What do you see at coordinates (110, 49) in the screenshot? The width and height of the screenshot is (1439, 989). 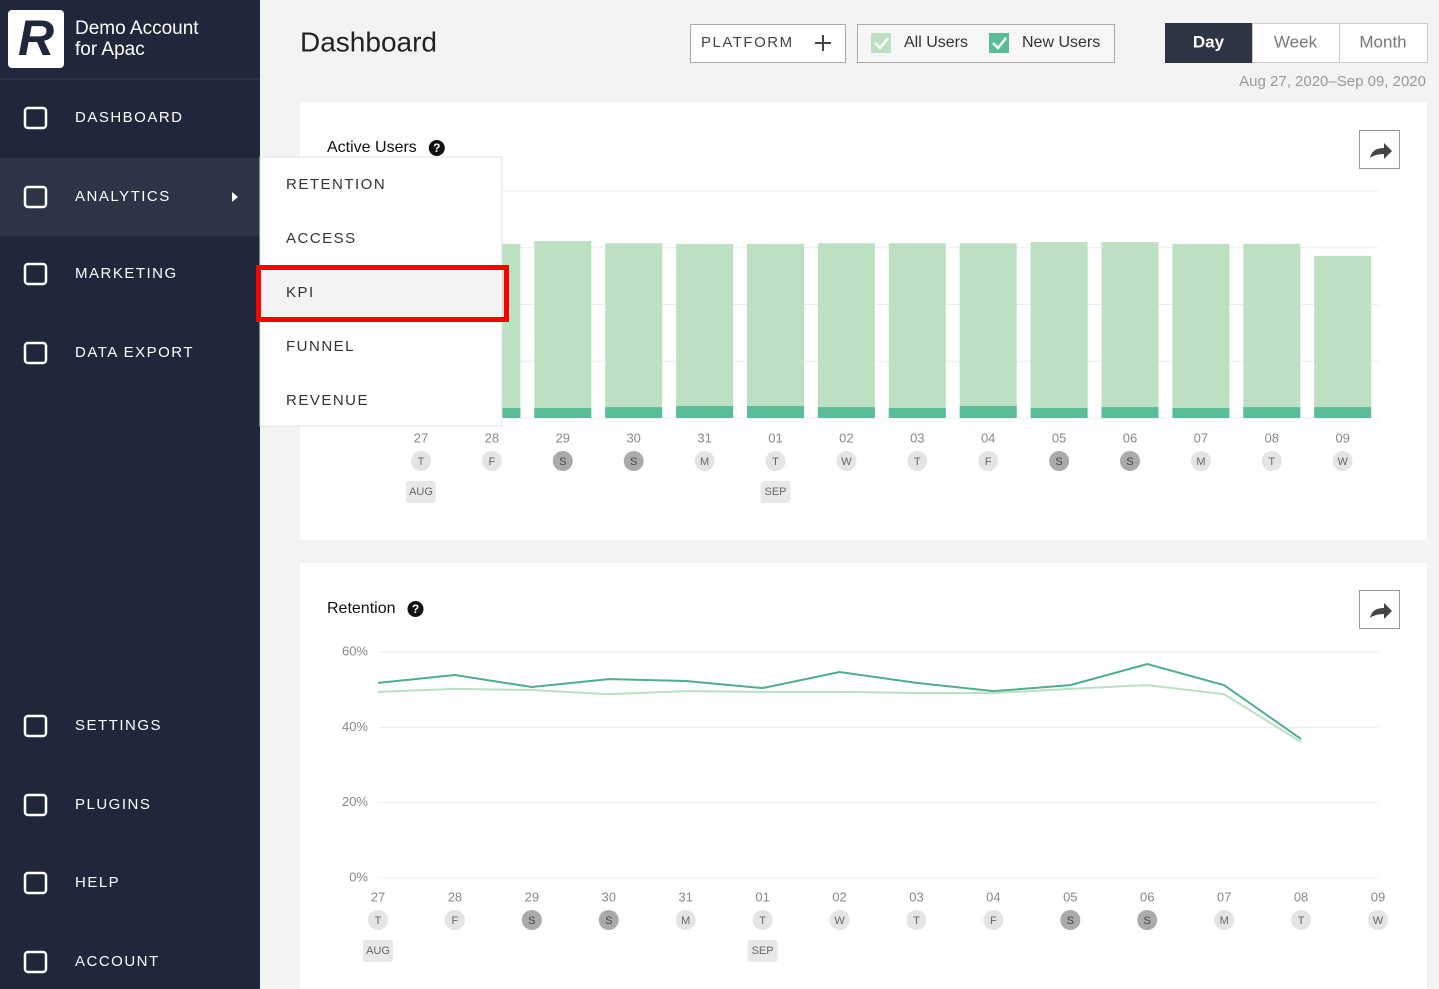 I see `account-name: for Apac` at bounding box center [110, 49].